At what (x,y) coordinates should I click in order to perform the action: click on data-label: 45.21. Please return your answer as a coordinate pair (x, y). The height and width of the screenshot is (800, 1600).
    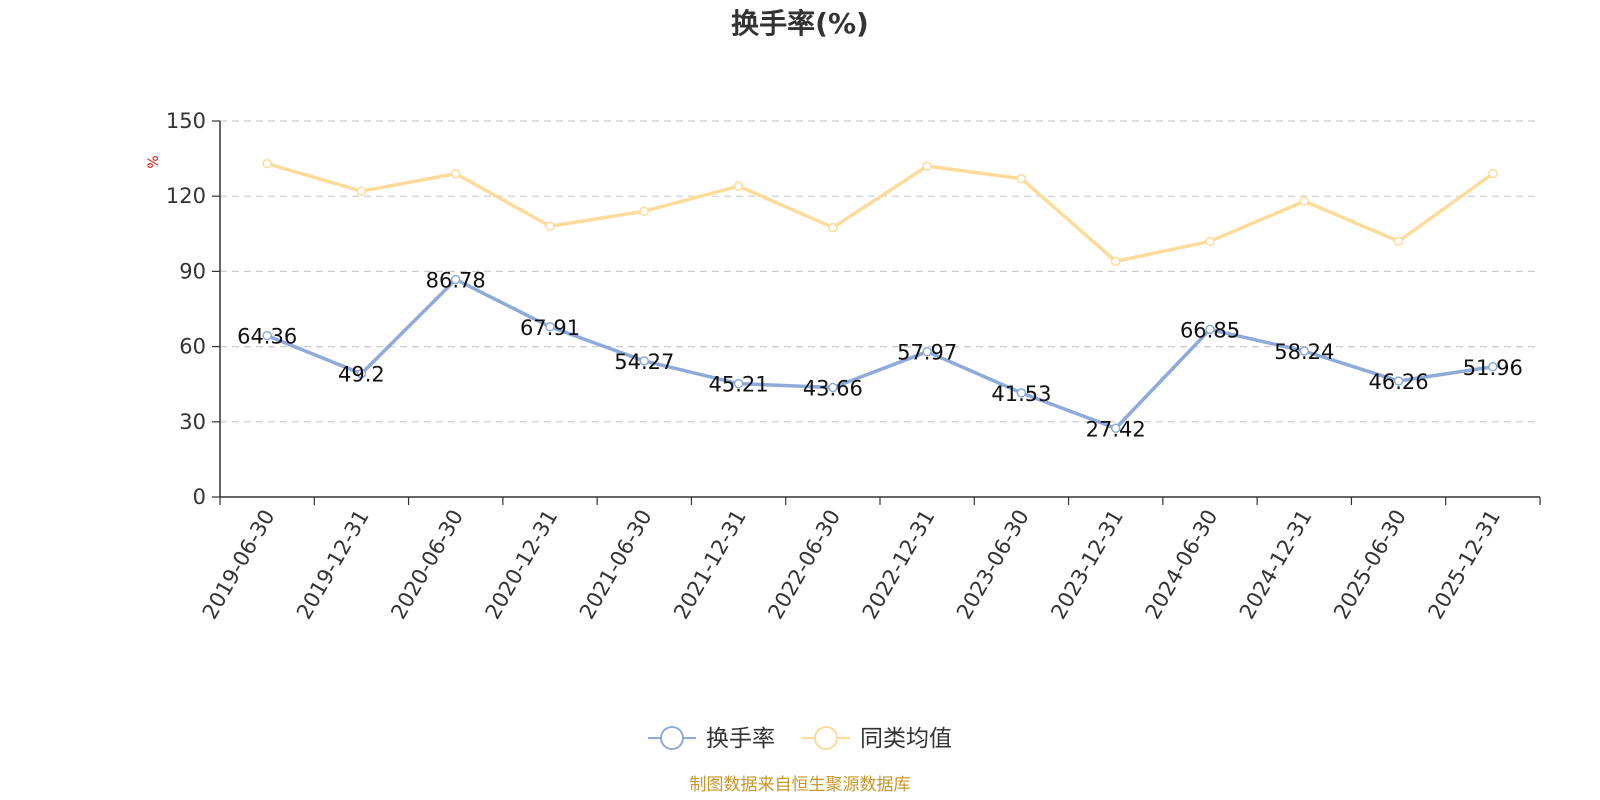
    Looking at the image, I should click on (739, 385).